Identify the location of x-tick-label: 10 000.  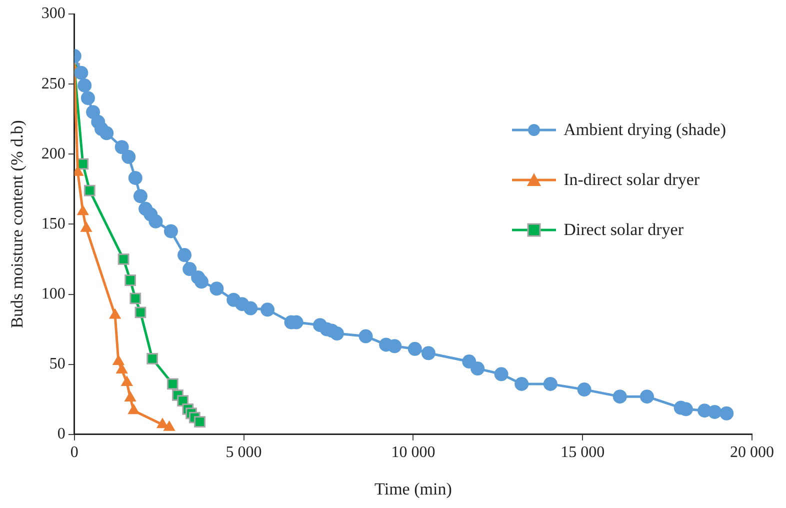
(413, 453).